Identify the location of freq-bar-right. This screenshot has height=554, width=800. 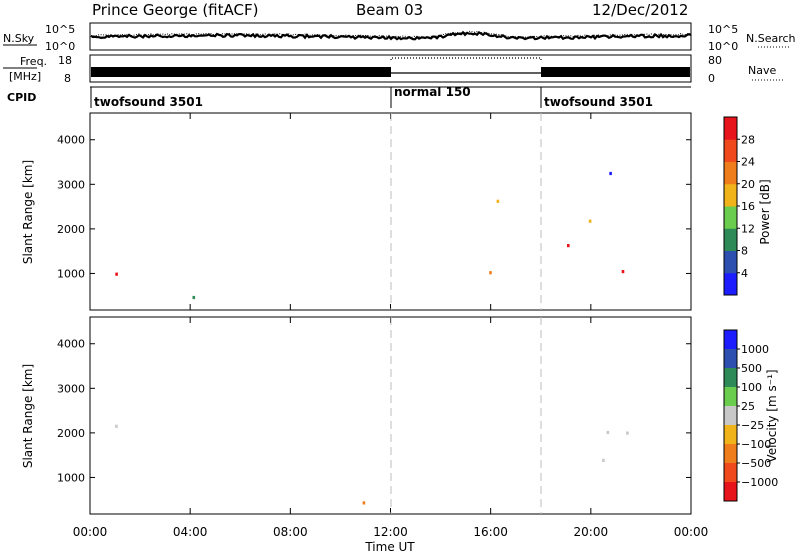
(615, 72).